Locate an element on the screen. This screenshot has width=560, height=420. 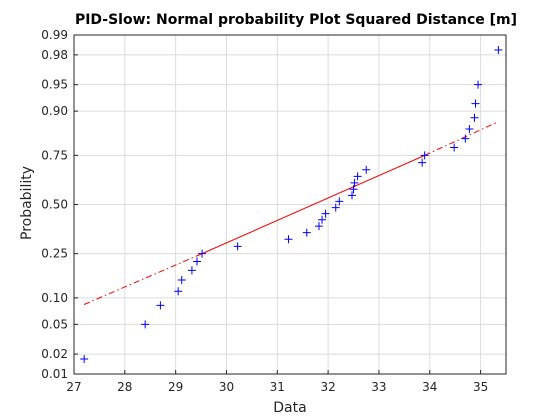
y-tick-label: 0.90 is located at coordinates (54, 111).